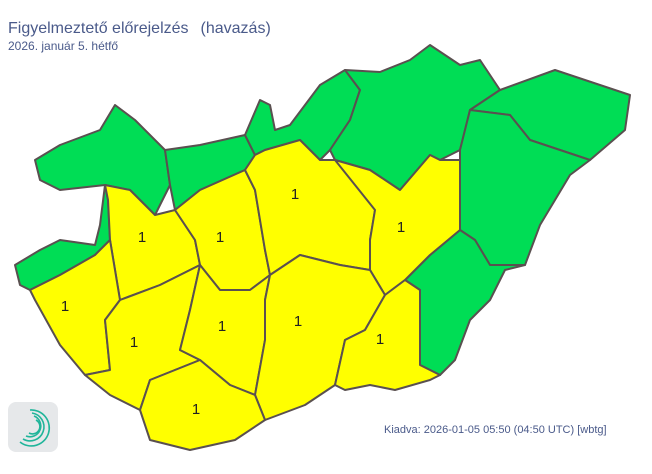 This screenshot has width=652, height=474. I want to click on spiral-logo-icon, so click(34, 428).